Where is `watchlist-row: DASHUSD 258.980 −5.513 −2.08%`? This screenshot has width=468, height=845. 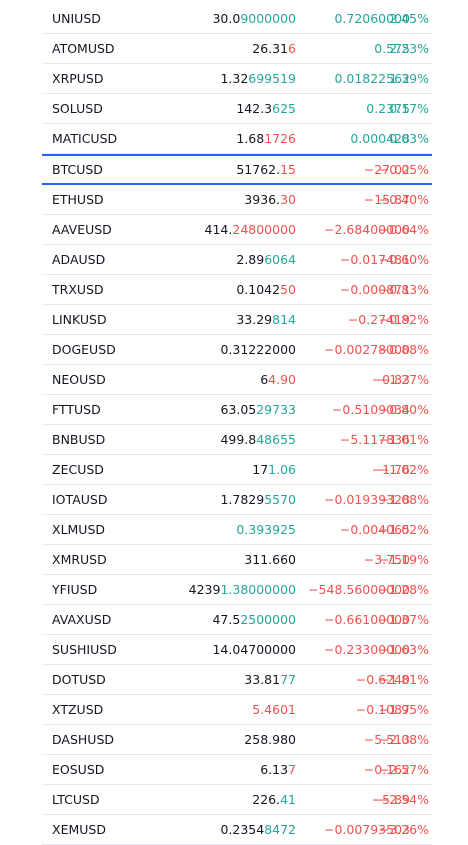 watchlist-row: DASHUSD 258.980 −5.513 −2.08% is located at coordinates (237, 740).